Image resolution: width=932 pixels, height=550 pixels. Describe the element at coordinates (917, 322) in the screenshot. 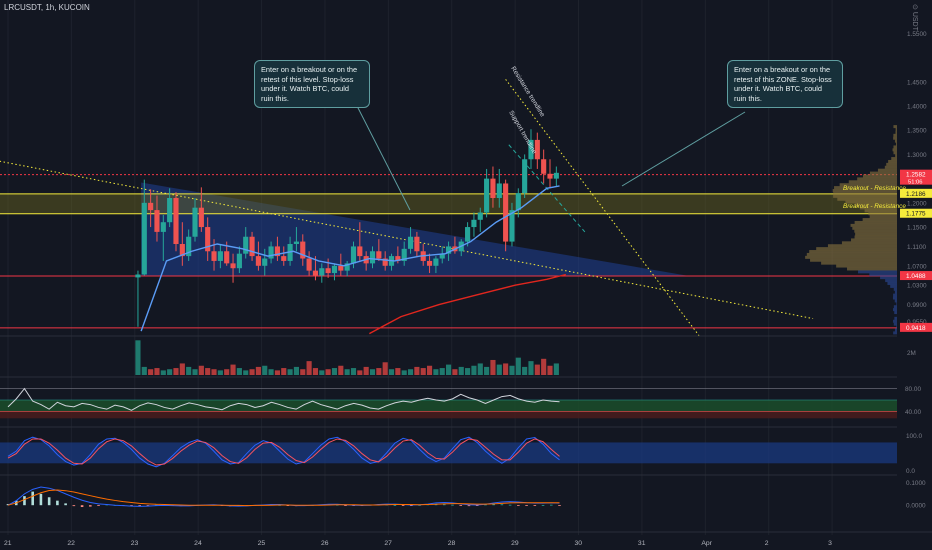

I see `price-tick-label: 0.9550` at that location.